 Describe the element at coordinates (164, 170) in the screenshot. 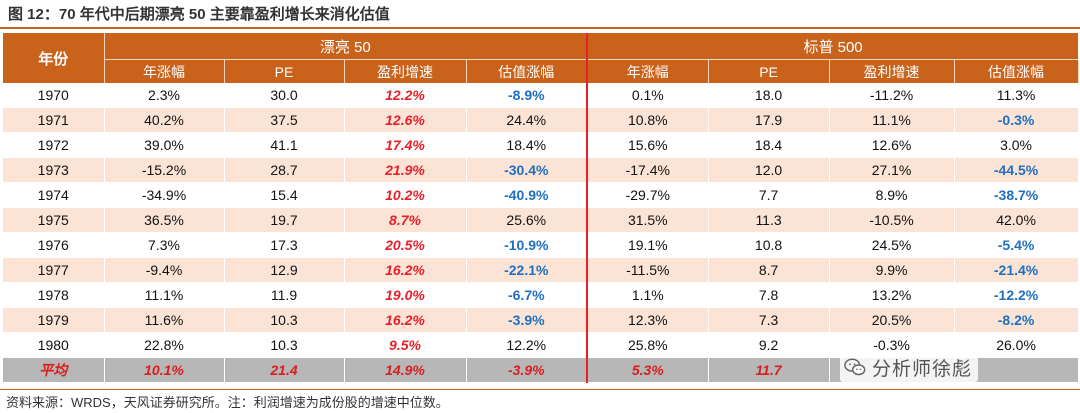

I see `nifty50-cell: -15.2%` at that location.